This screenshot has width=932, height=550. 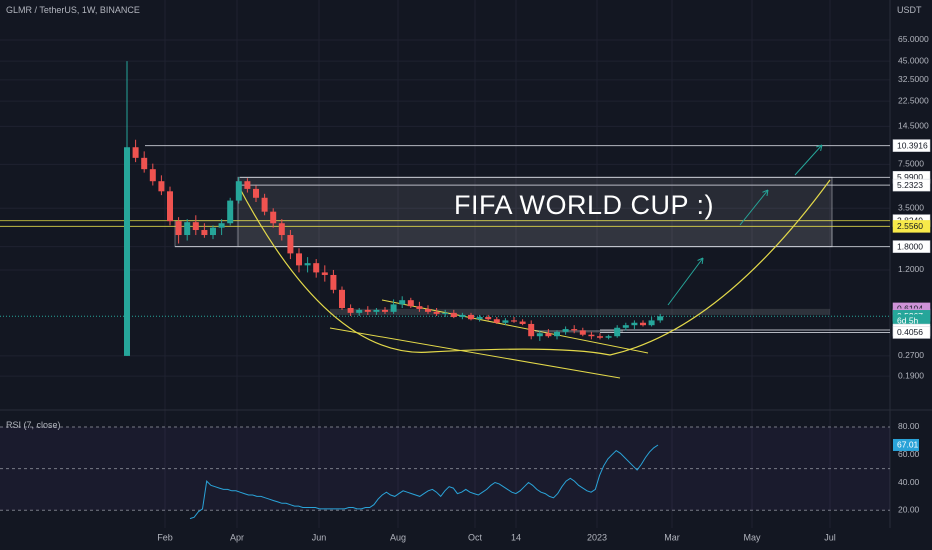 I want to click on rsi-tick-label: 80.00, so click(x=909, y=426).